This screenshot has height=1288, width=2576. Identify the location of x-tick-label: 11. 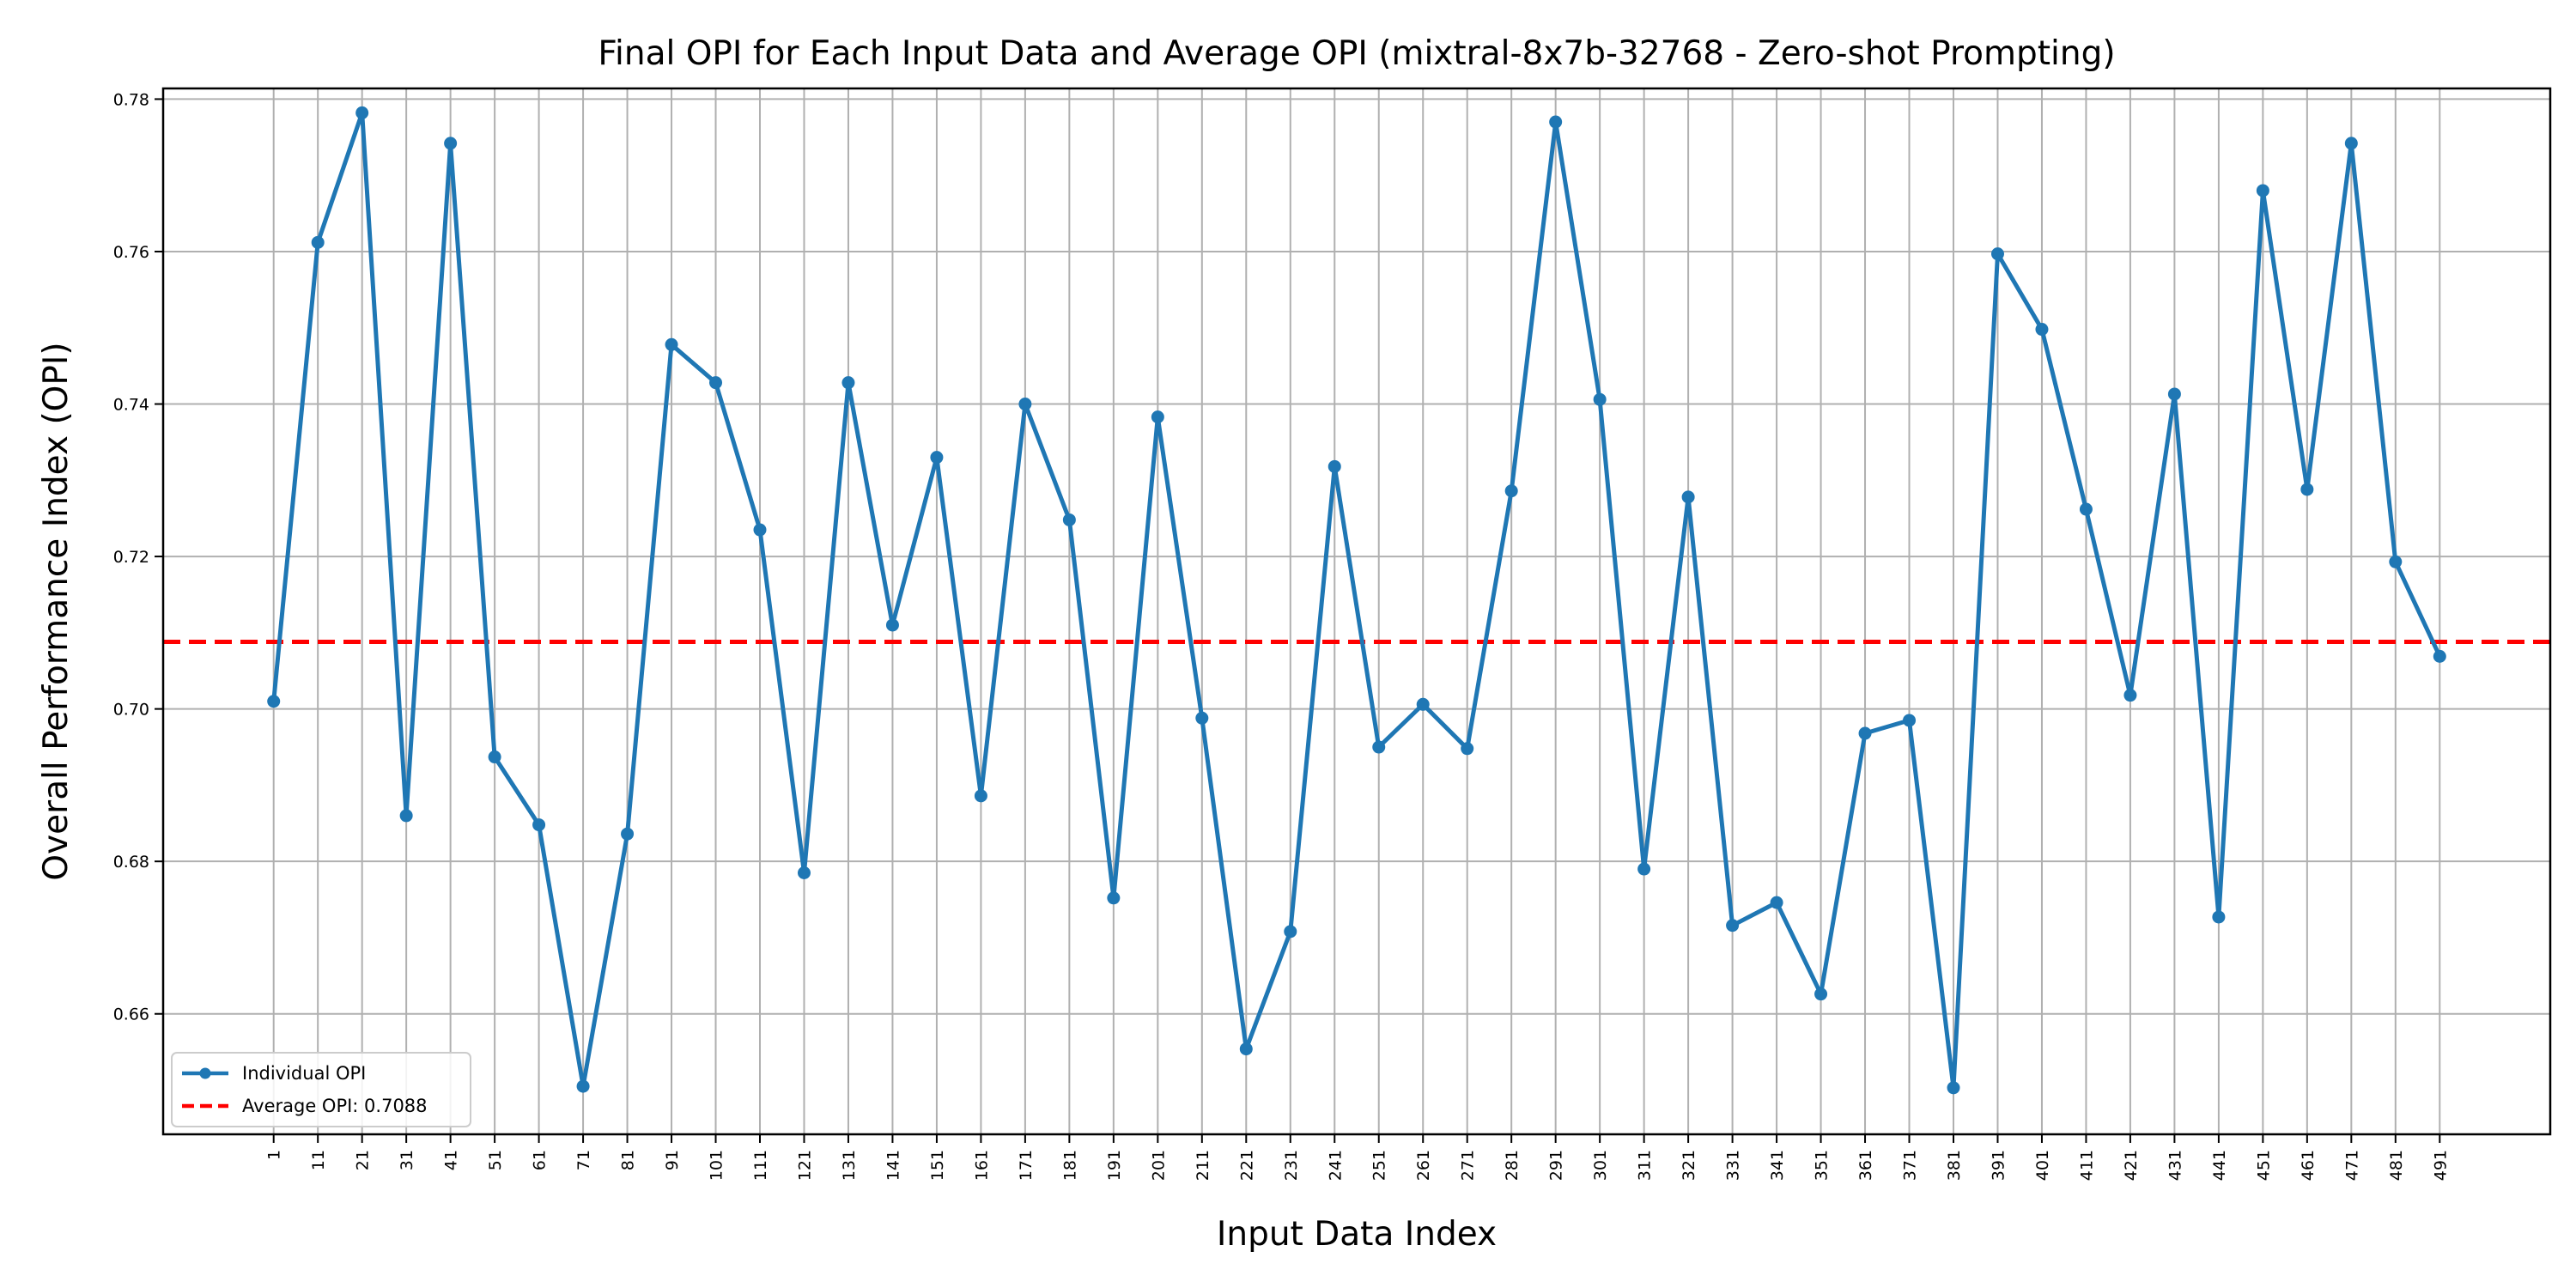
(318, 1160).